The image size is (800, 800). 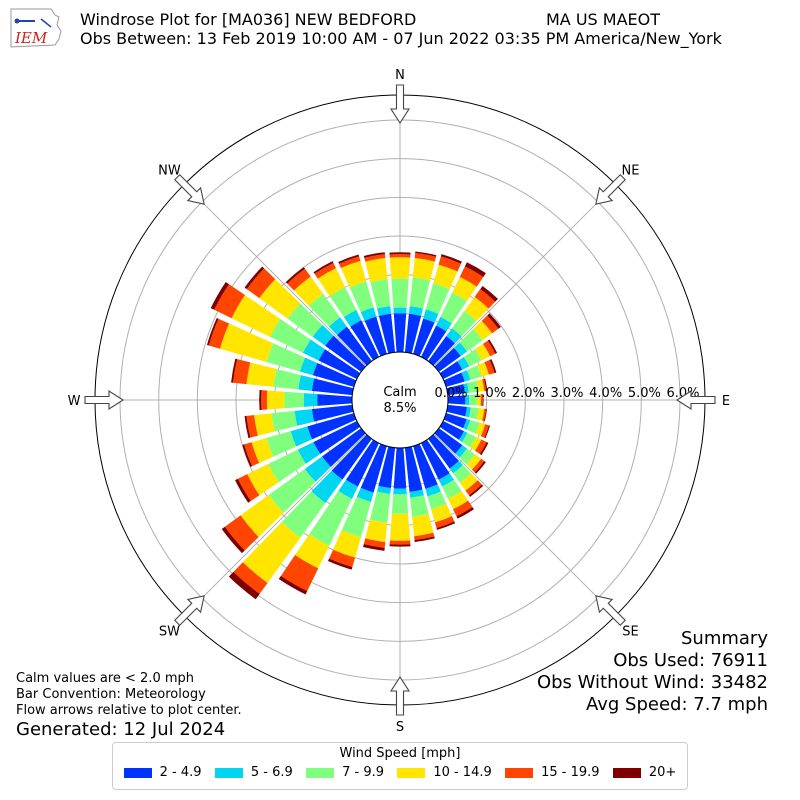 I want to click on legend-item: 2 - 4.9, so click(x=162, y=772).